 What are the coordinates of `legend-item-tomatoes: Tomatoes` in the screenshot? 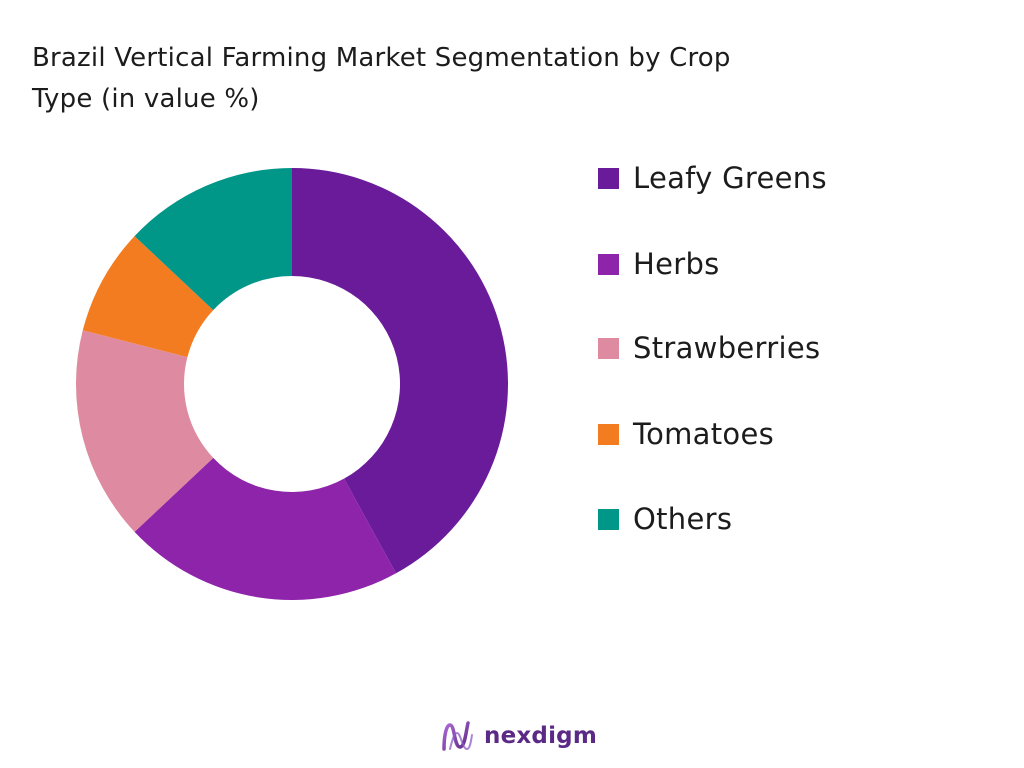 It's located at (686, 434).